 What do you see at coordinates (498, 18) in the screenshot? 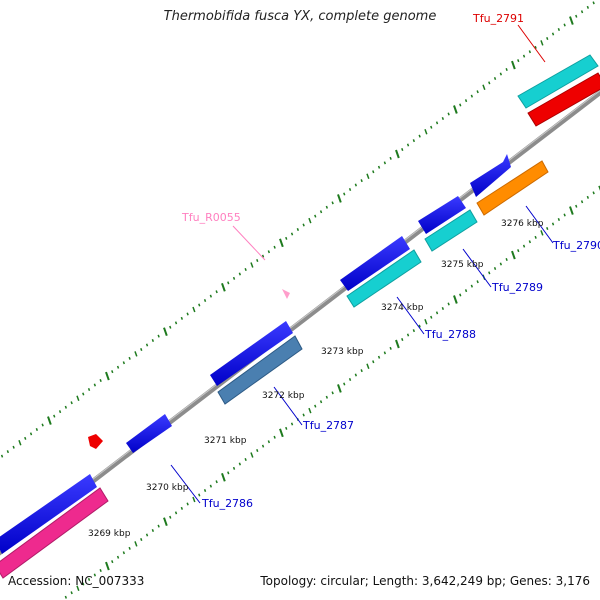
I see `gene-label-tfu-2791: Tfu_2791` at bounding box center [498, 18].